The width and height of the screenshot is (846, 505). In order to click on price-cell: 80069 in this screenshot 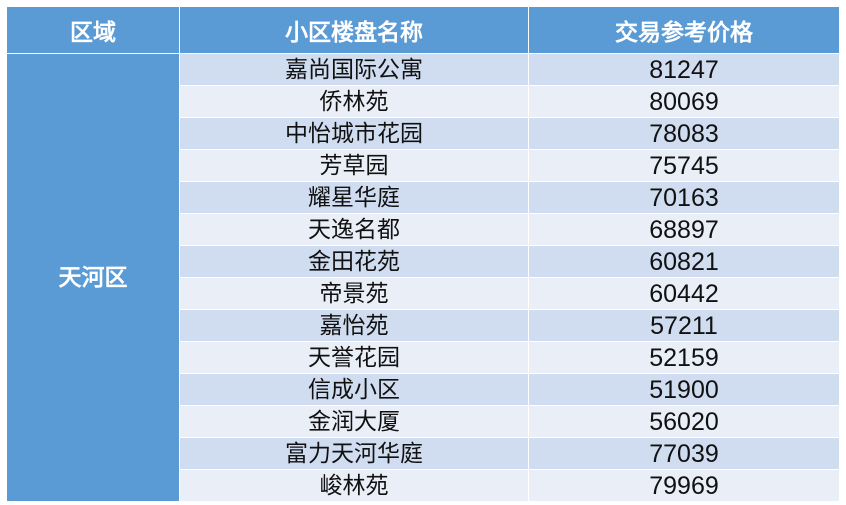, I will do `click(684, 101)`.